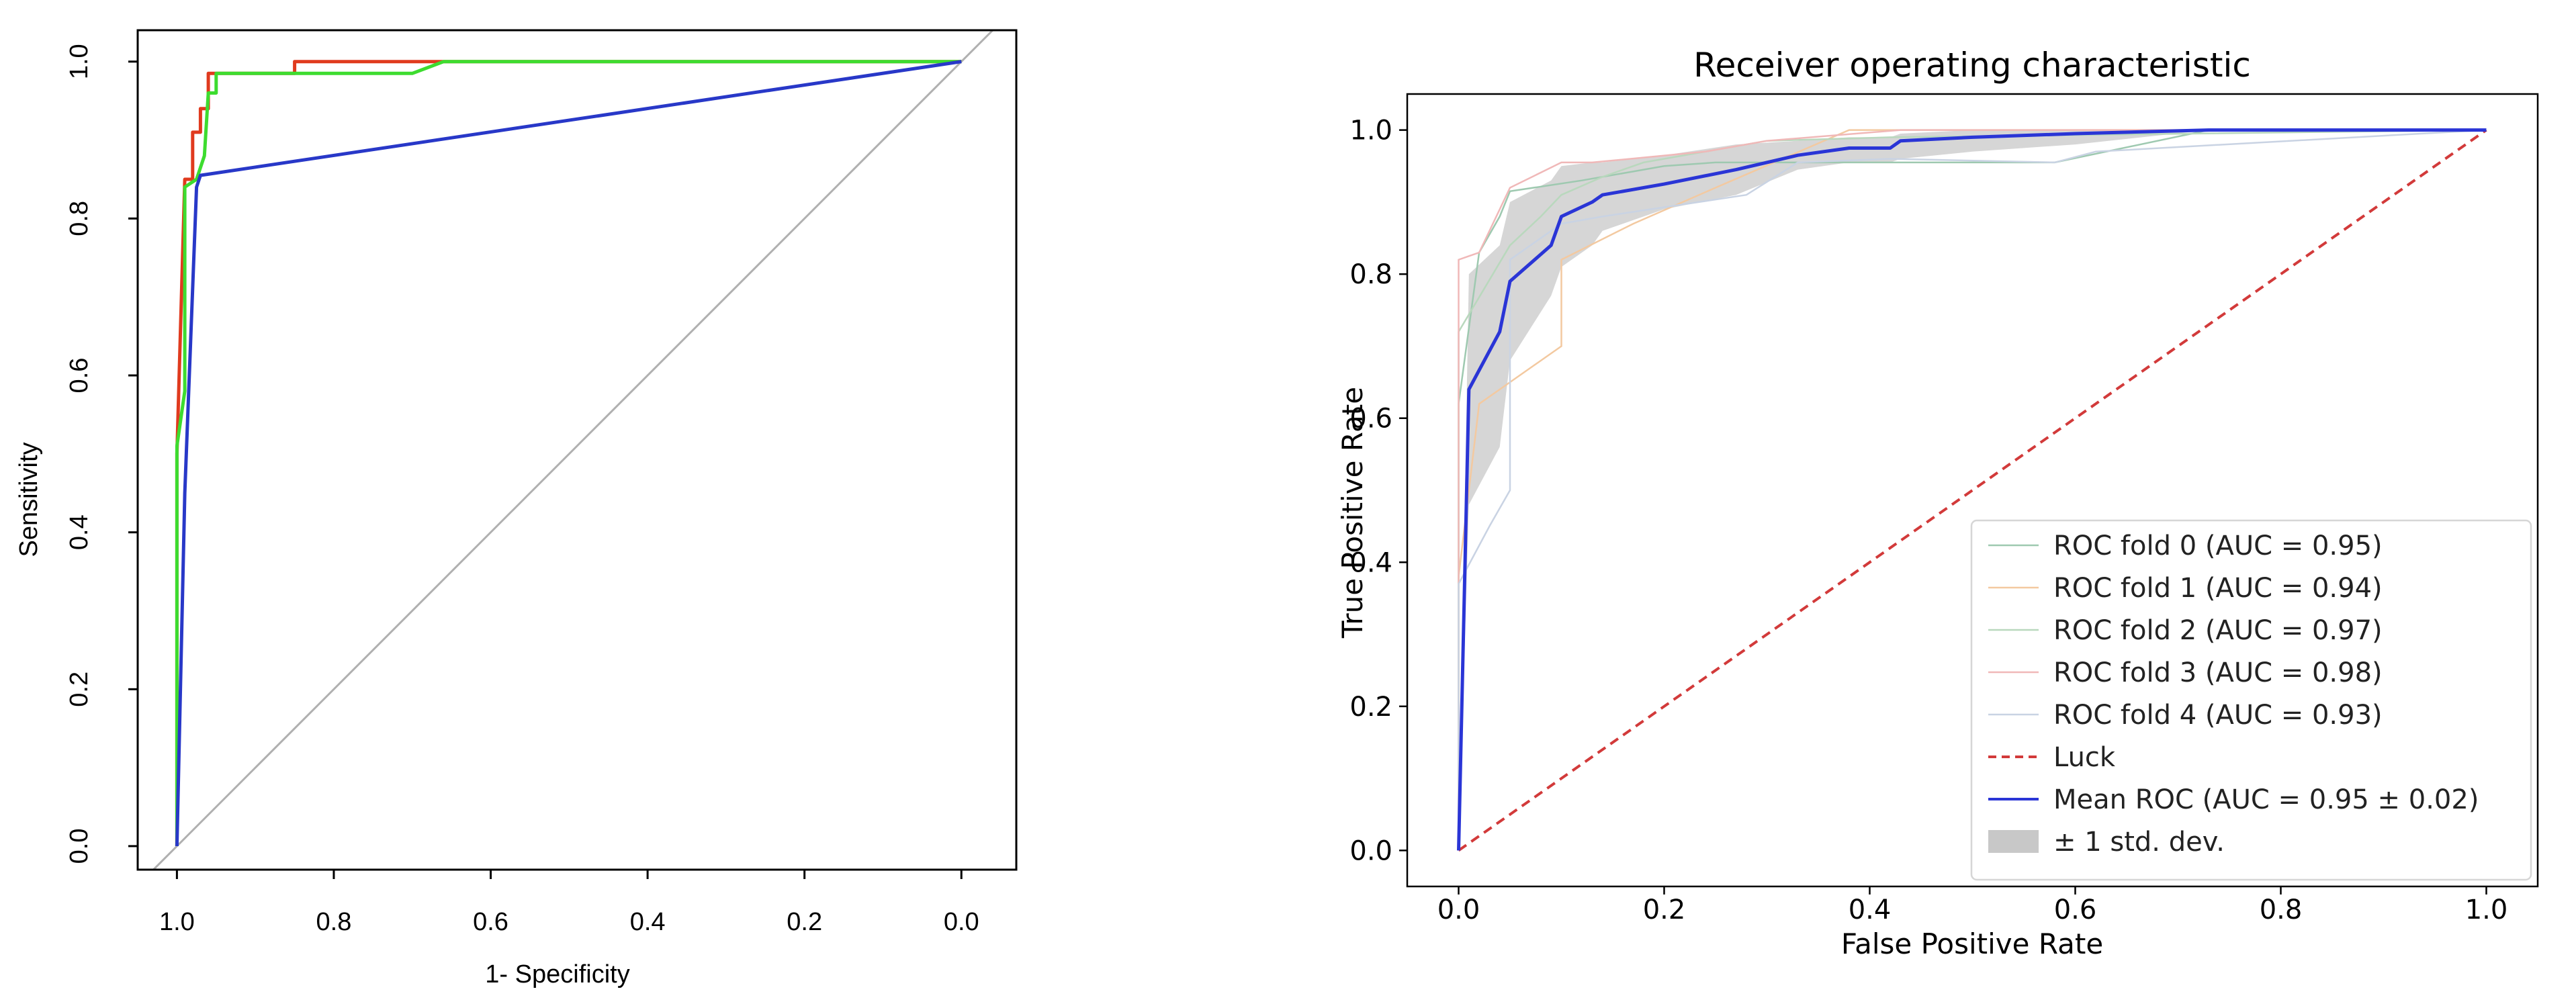 Image resolution: width=2576 pixels, height=1008 pixels. What do you see at coordinates (2218, 672) in the screenshot?
I see `legend-fold-3-label: ROC fold 3 (AUC = 0.98)` at bounding box center [2218, 672].